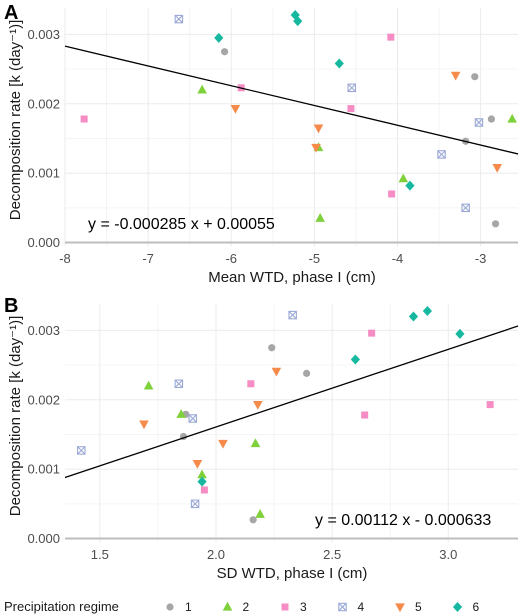  What do you see at coordinates (43, 469) in the screenshot?
I see `panel-b-y-tick-label: 0.001` at bounding box center [43, 469].